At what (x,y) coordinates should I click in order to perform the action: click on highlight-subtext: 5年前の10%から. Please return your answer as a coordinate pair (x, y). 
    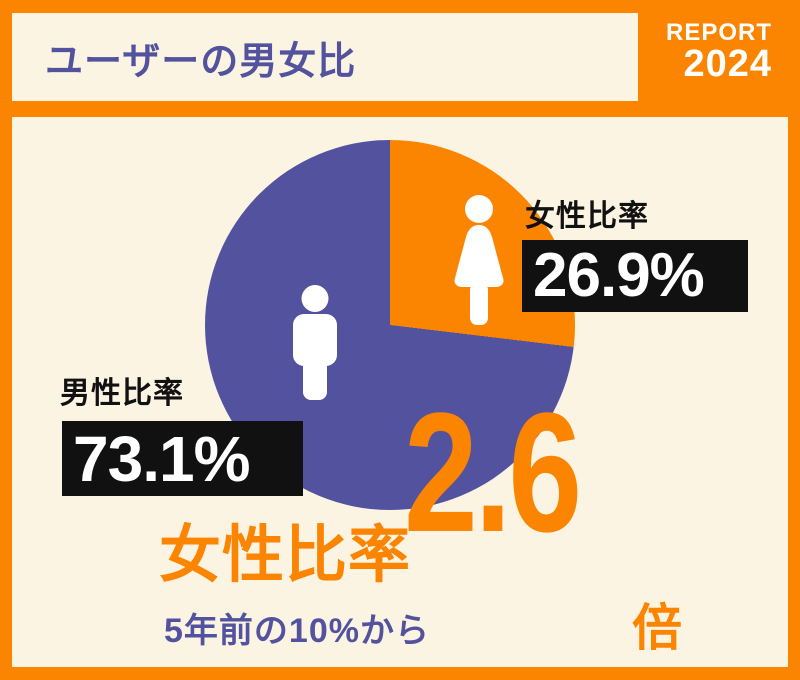
    Looking at the image, I should click on (297, 631).